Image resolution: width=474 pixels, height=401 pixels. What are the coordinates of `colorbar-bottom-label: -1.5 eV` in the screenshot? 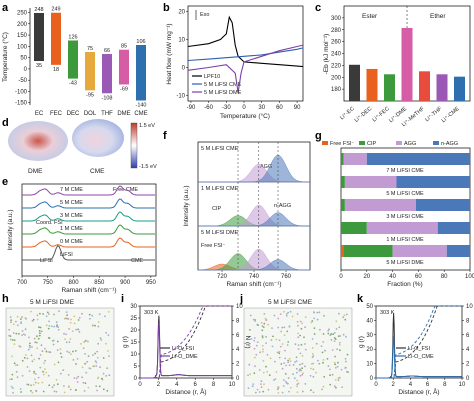 It's located at (148, 167).